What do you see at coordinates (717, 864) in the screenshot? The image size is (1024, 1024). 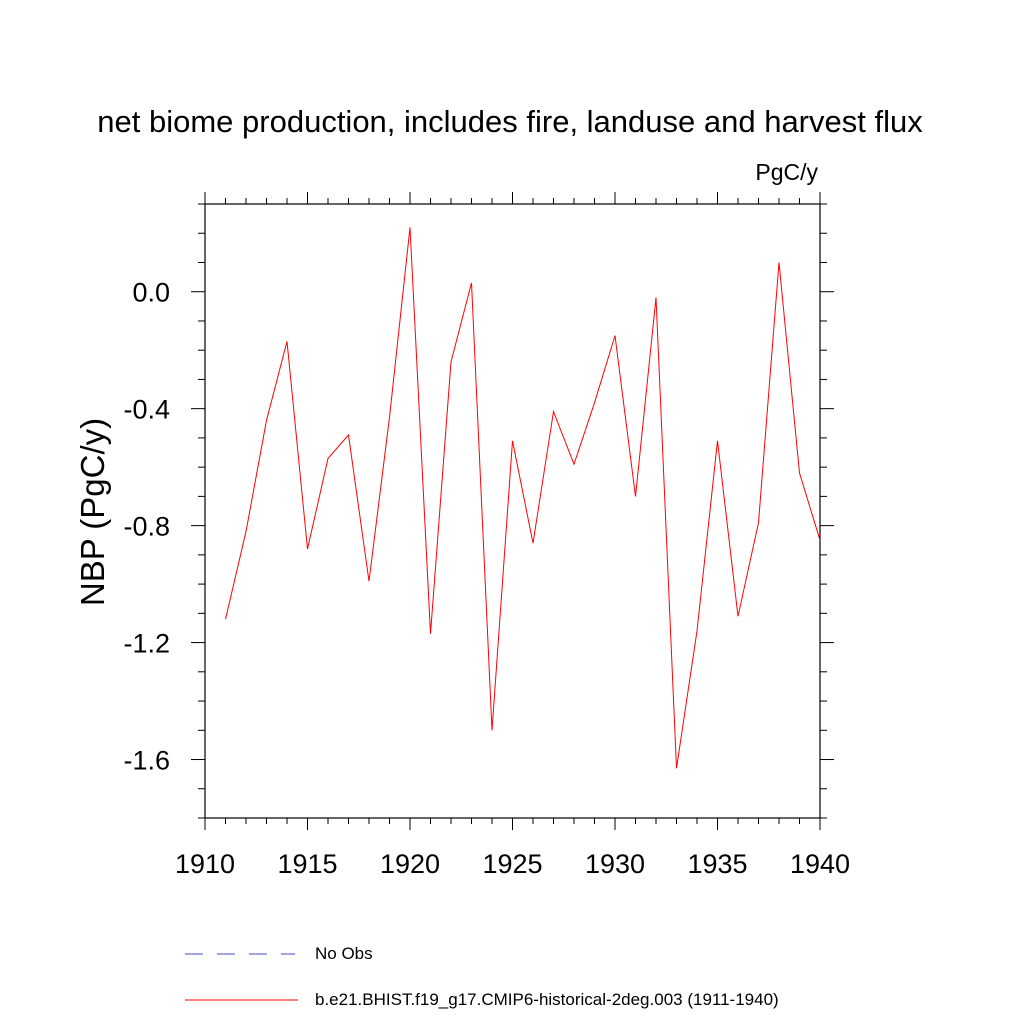 I see `x-tick-label: 1935` at bounding box center [717, 864].